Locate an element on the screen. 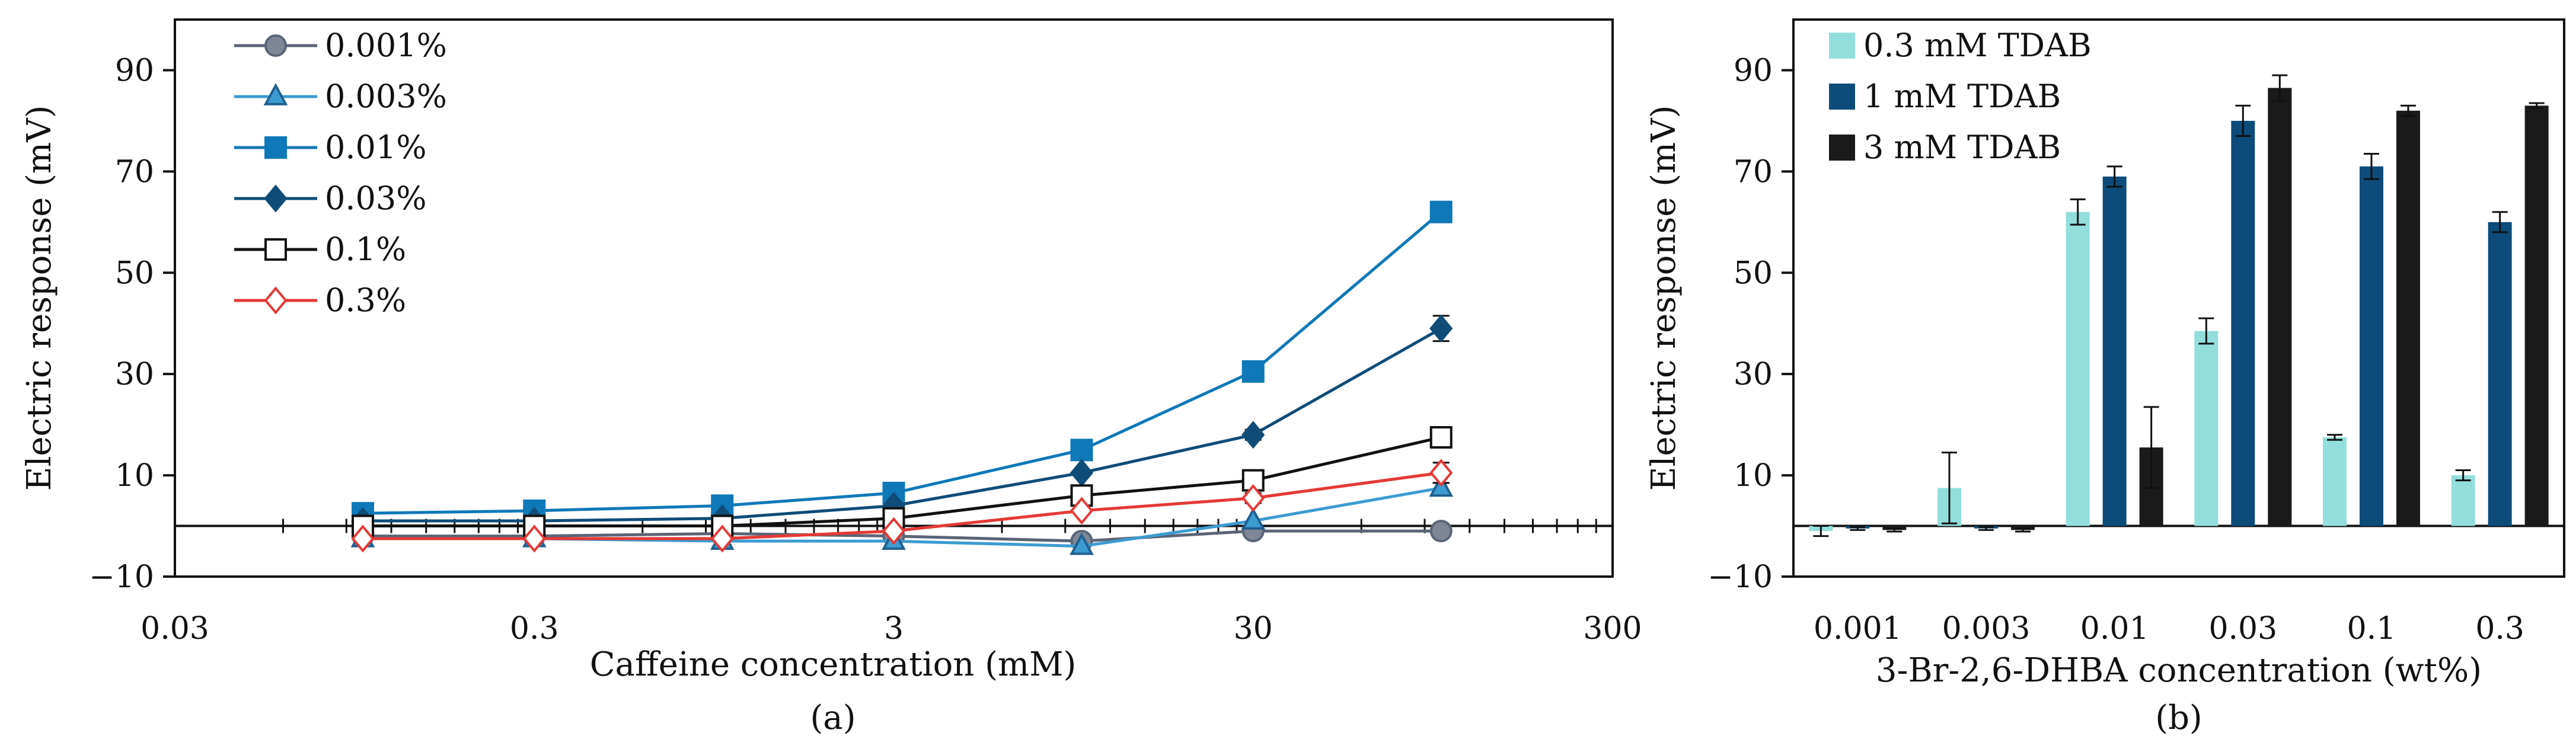  panel-b-x-tick-label: 0.1 is located at coordinates (2371, 629).